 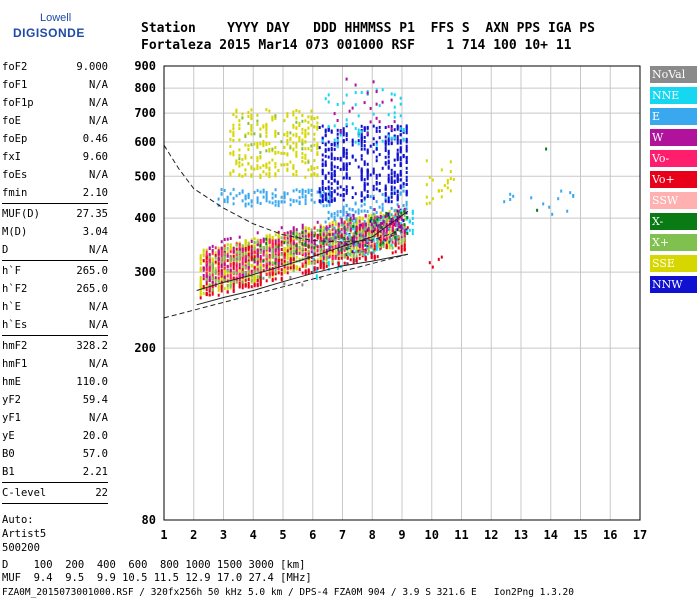 I want to click on param-row: fmin 2.10, so click(x=55, y=193).